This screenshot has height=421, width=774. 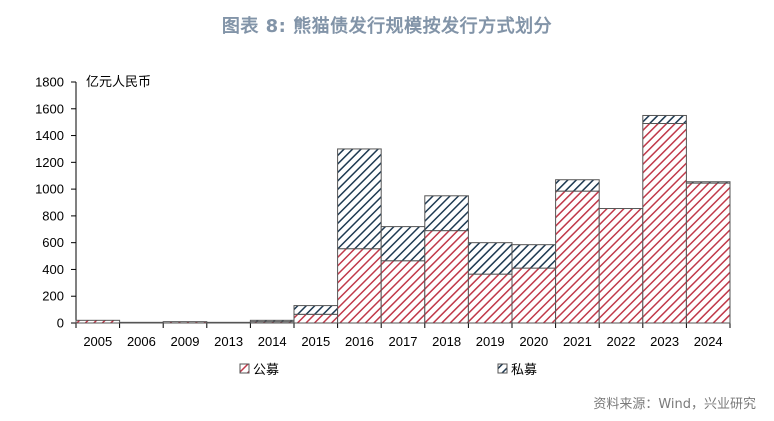 I want to click on bar-public-2006, so click(x=141, y=322).